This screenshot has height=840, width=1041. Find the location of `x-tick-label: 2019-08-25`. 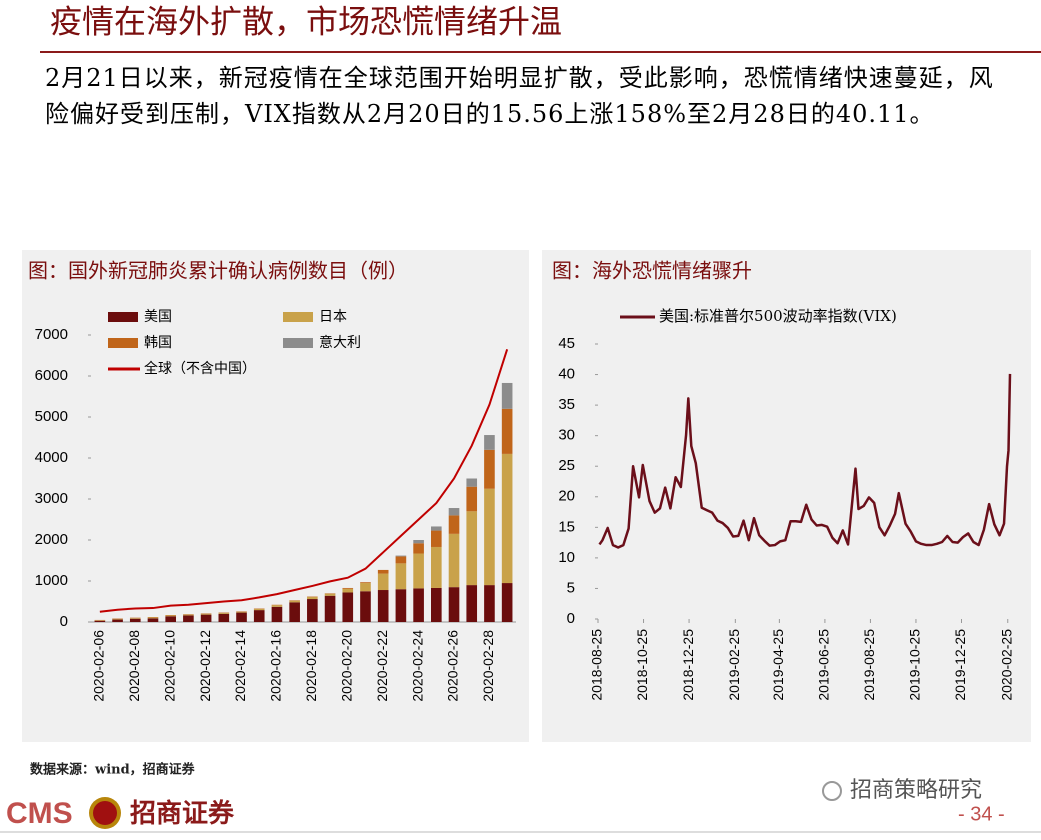

x-tick-label: 2019-08-25 is located at coordinates (869, 665).